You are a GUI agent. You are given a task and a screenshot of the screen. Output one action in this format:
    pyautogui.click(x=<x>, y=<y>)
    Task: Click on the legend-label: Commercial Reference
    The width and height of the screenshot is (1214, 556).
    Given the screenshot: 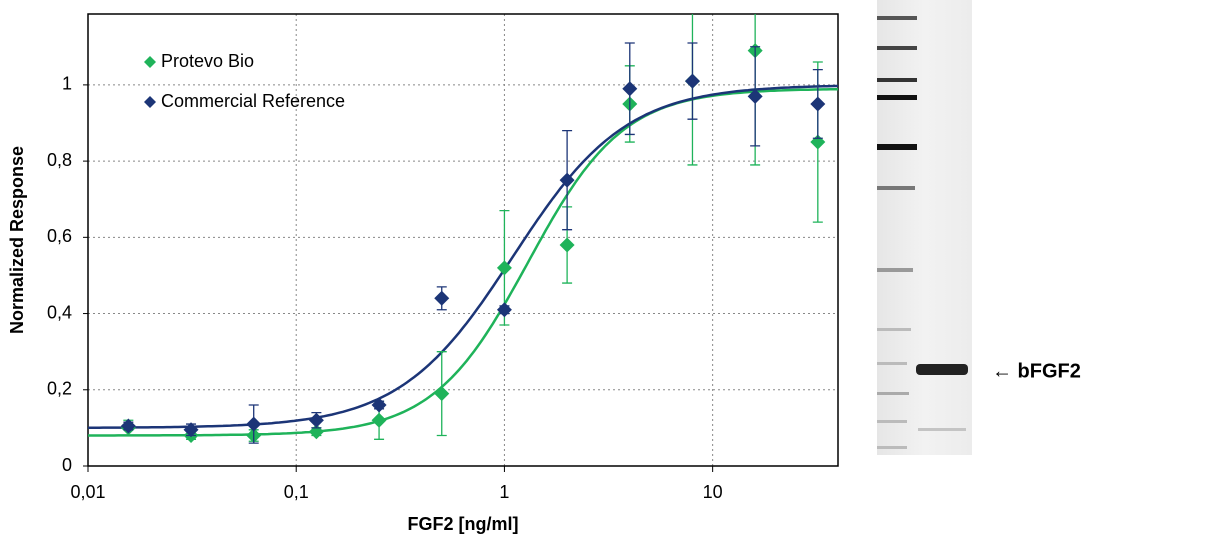 What is the action you would take?
    pyautogui.click(x=253, y=101)
    